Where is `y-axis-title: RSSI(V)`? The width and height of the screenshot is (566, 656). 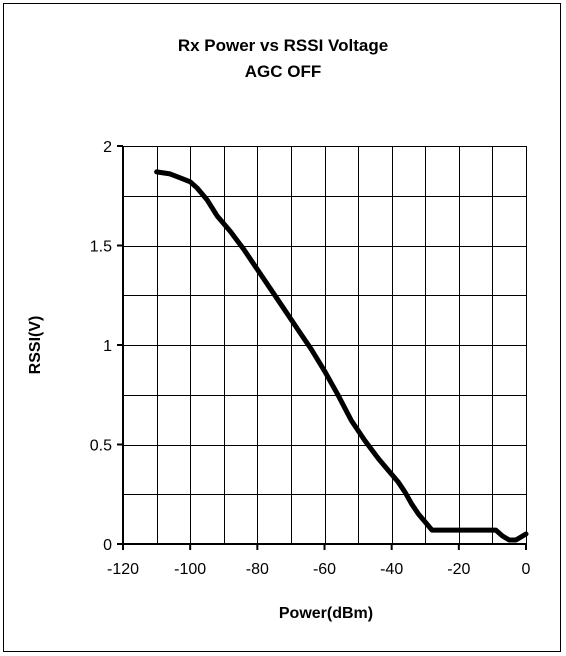 y-axis-title: RSSI(V) is located at coordinates (35, 345).